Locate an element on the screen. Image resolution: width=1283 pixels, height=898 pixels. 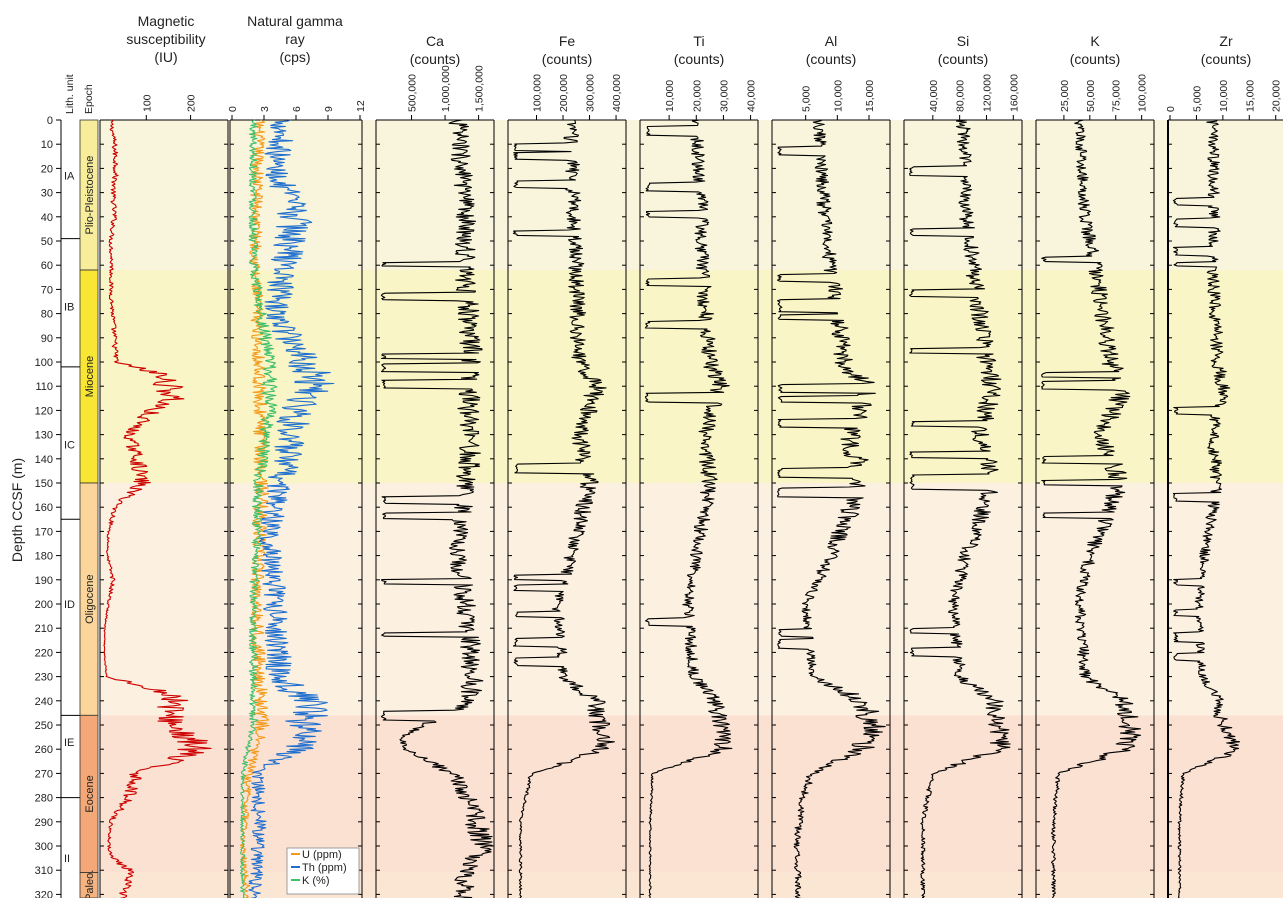
lith-unit-label: IA is located at coordinates (69, 177).